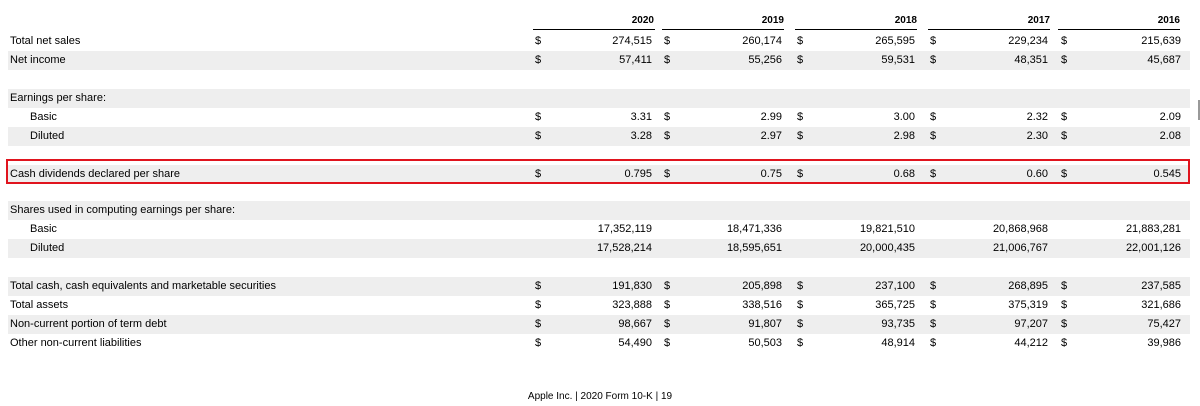 This screenshot has height=406, width=1200. What do you see at coordinates (635, 343) in the screenshot?
I see `cell-value: 54,490` at bounding box center [635, 343].